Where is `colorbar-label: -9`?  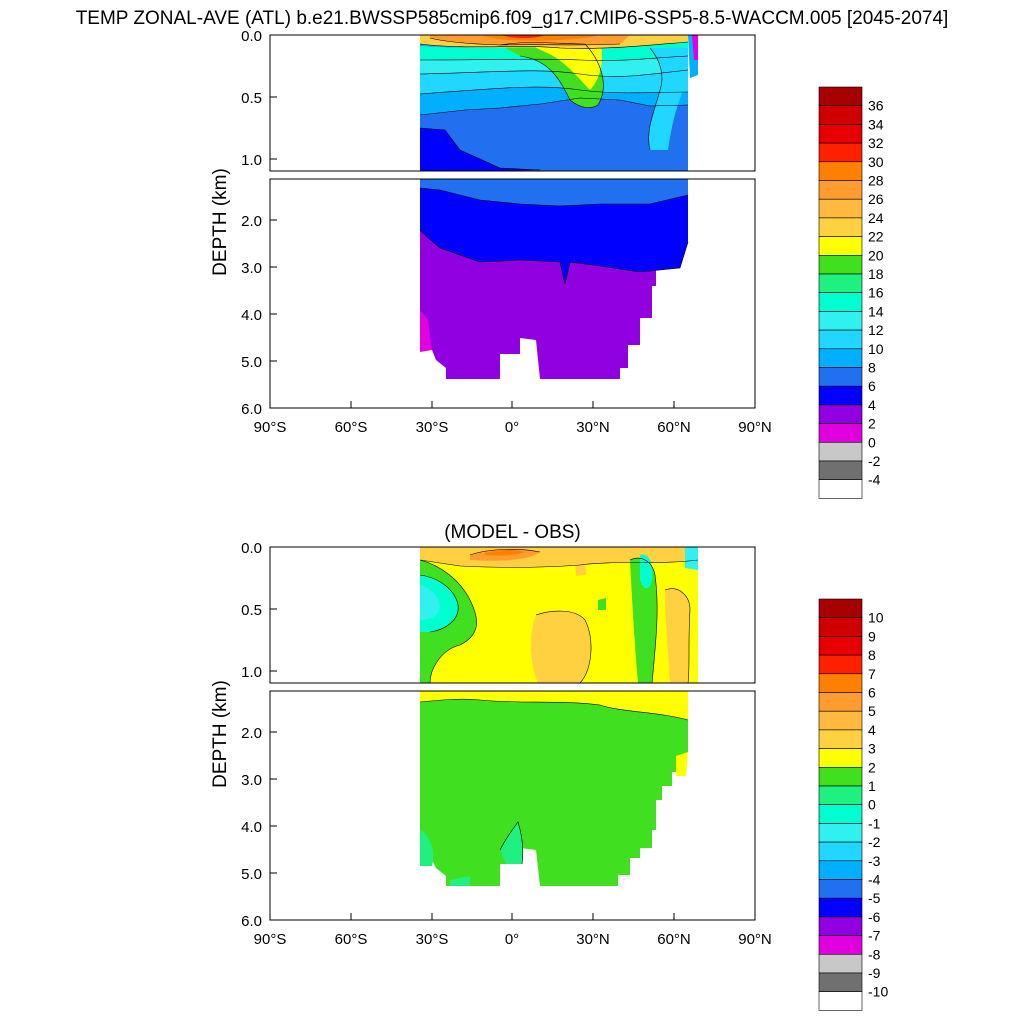
colorbar-label: -9 is located at coordinates (874, 973).